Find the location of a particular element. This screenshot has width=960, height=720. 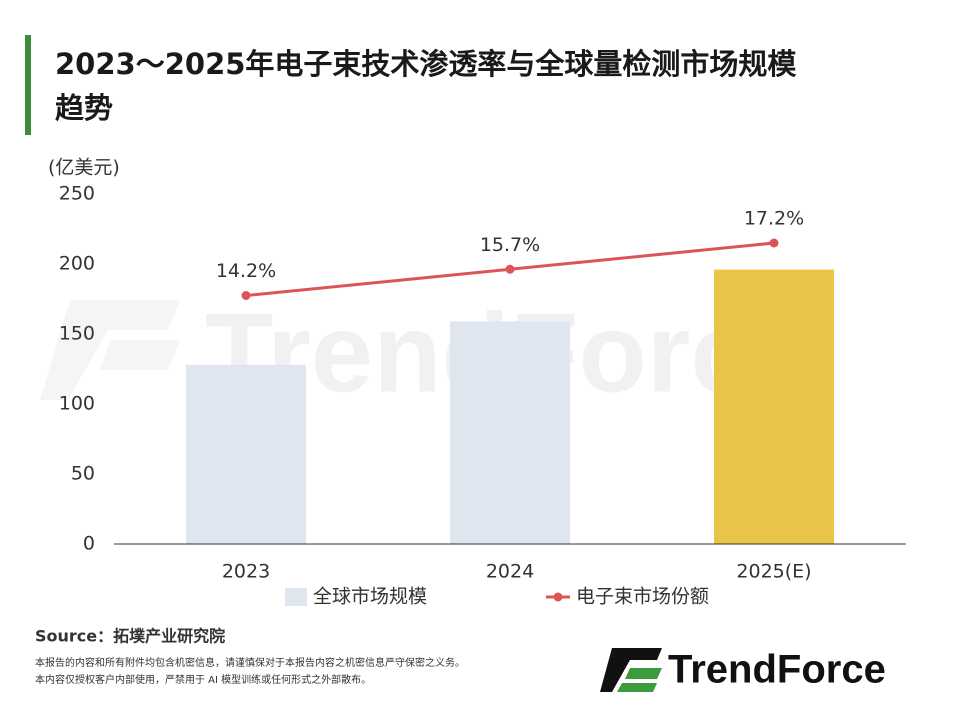

legend-label: 电子束市场份额 is located at coordinates (642, 597).